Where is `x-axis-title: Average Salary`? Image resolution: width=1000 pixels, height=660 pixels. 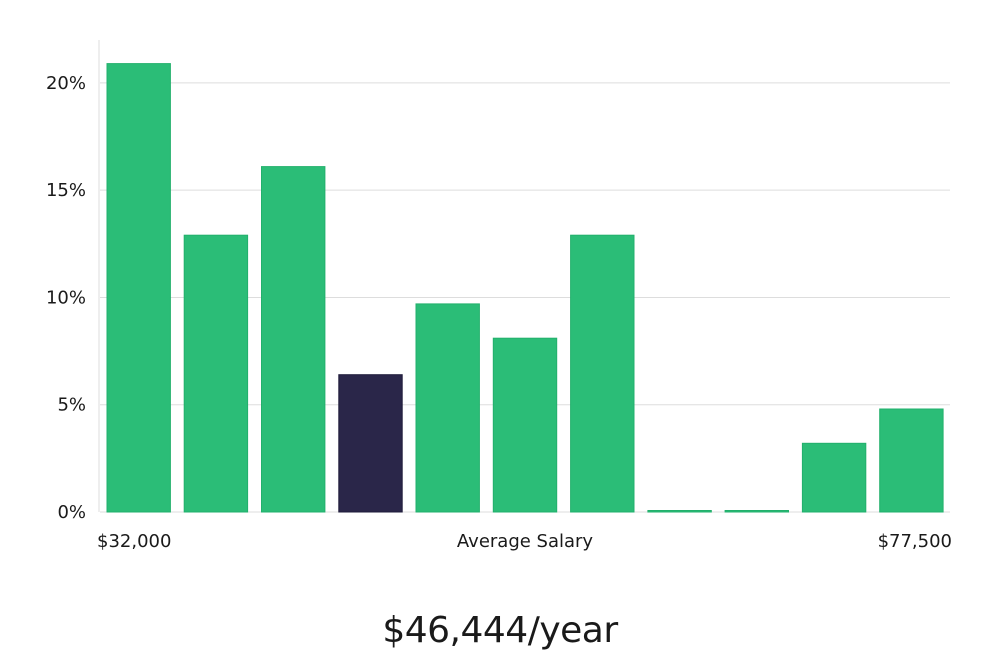 x-axis-title: Average Salary is located at coordinates (525, 541).